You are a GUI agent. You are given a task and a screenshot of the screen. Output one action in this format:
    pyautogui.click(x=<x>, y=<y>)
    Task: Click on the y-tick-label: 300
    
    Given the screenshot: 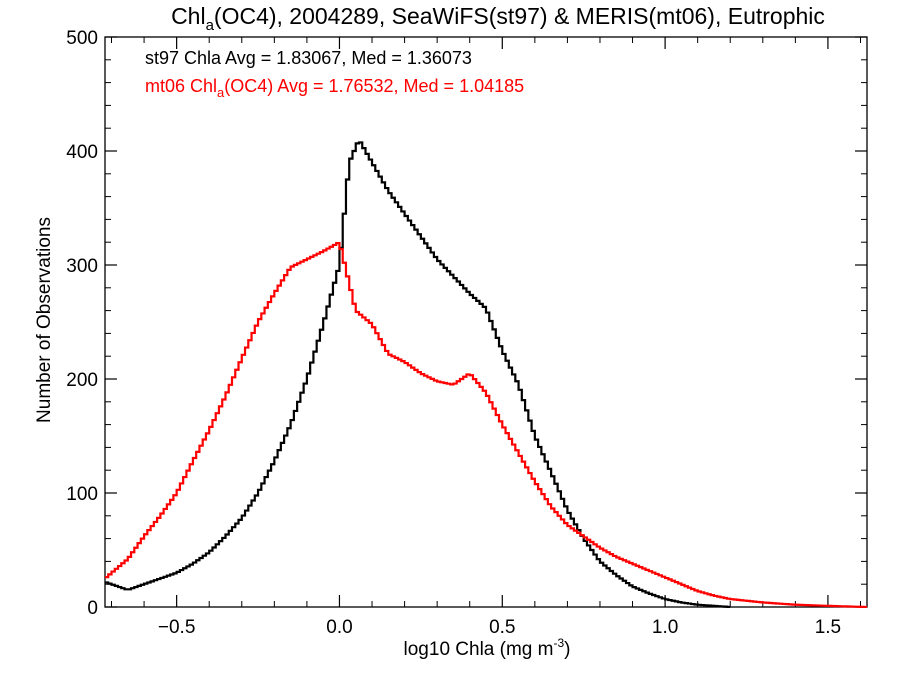 What is the action you would take?
    pyautogui.click(x=82, y=266)
    